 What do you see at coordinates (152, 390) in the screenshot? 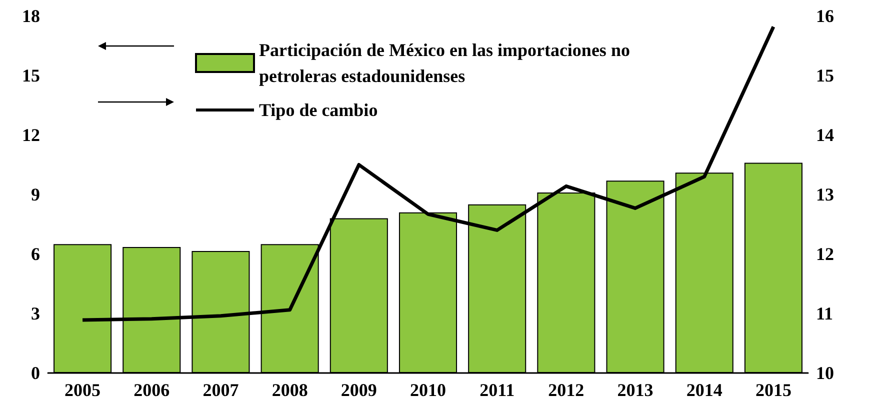
I see `x-tick-label: 2006` at bounding box center [152, 390].